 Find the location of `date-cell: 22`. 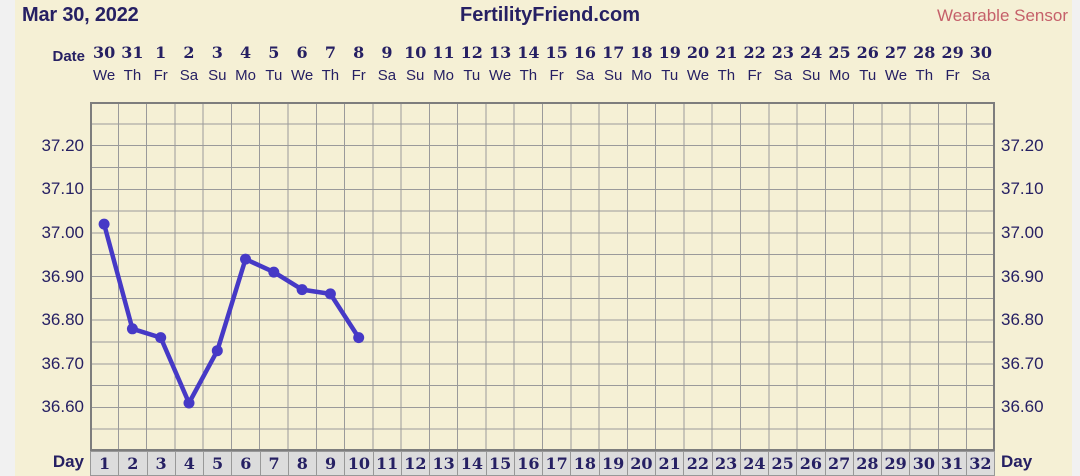

date-cell: 22 is located at coordinates (754, 52).